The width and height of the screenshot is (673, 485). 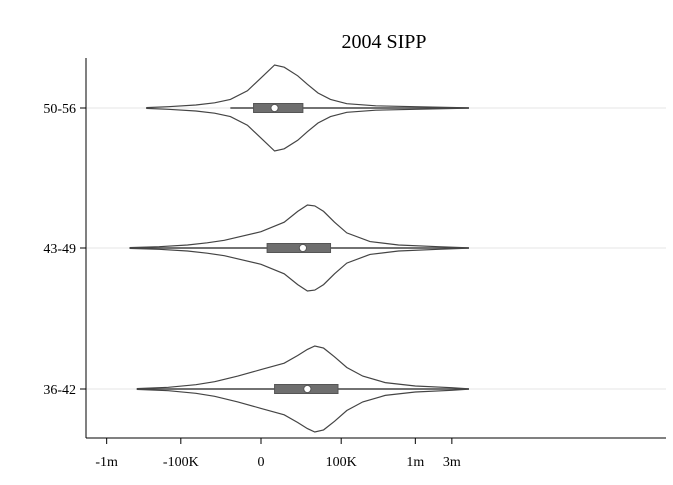 I want to click on x-tick-label: 0, so click(x=261, y=462).